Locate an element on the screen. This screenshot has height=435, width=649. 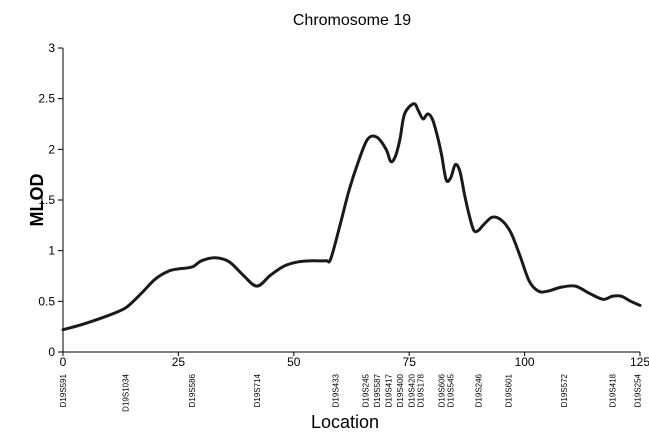
x-tick-label: 125 is located at coordinates (639, 362).